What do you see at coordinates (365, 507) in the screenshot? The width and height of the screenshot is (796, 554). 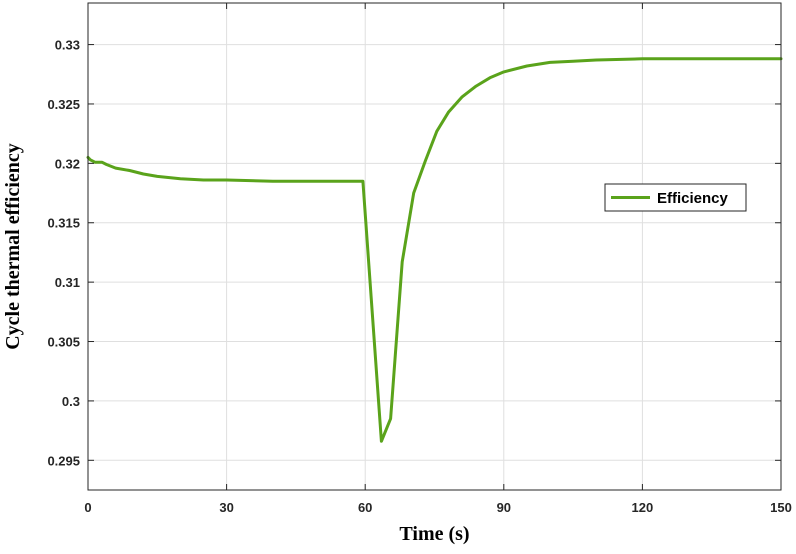 I see `x-tick-label: 60` at bounding box center [365, 507].